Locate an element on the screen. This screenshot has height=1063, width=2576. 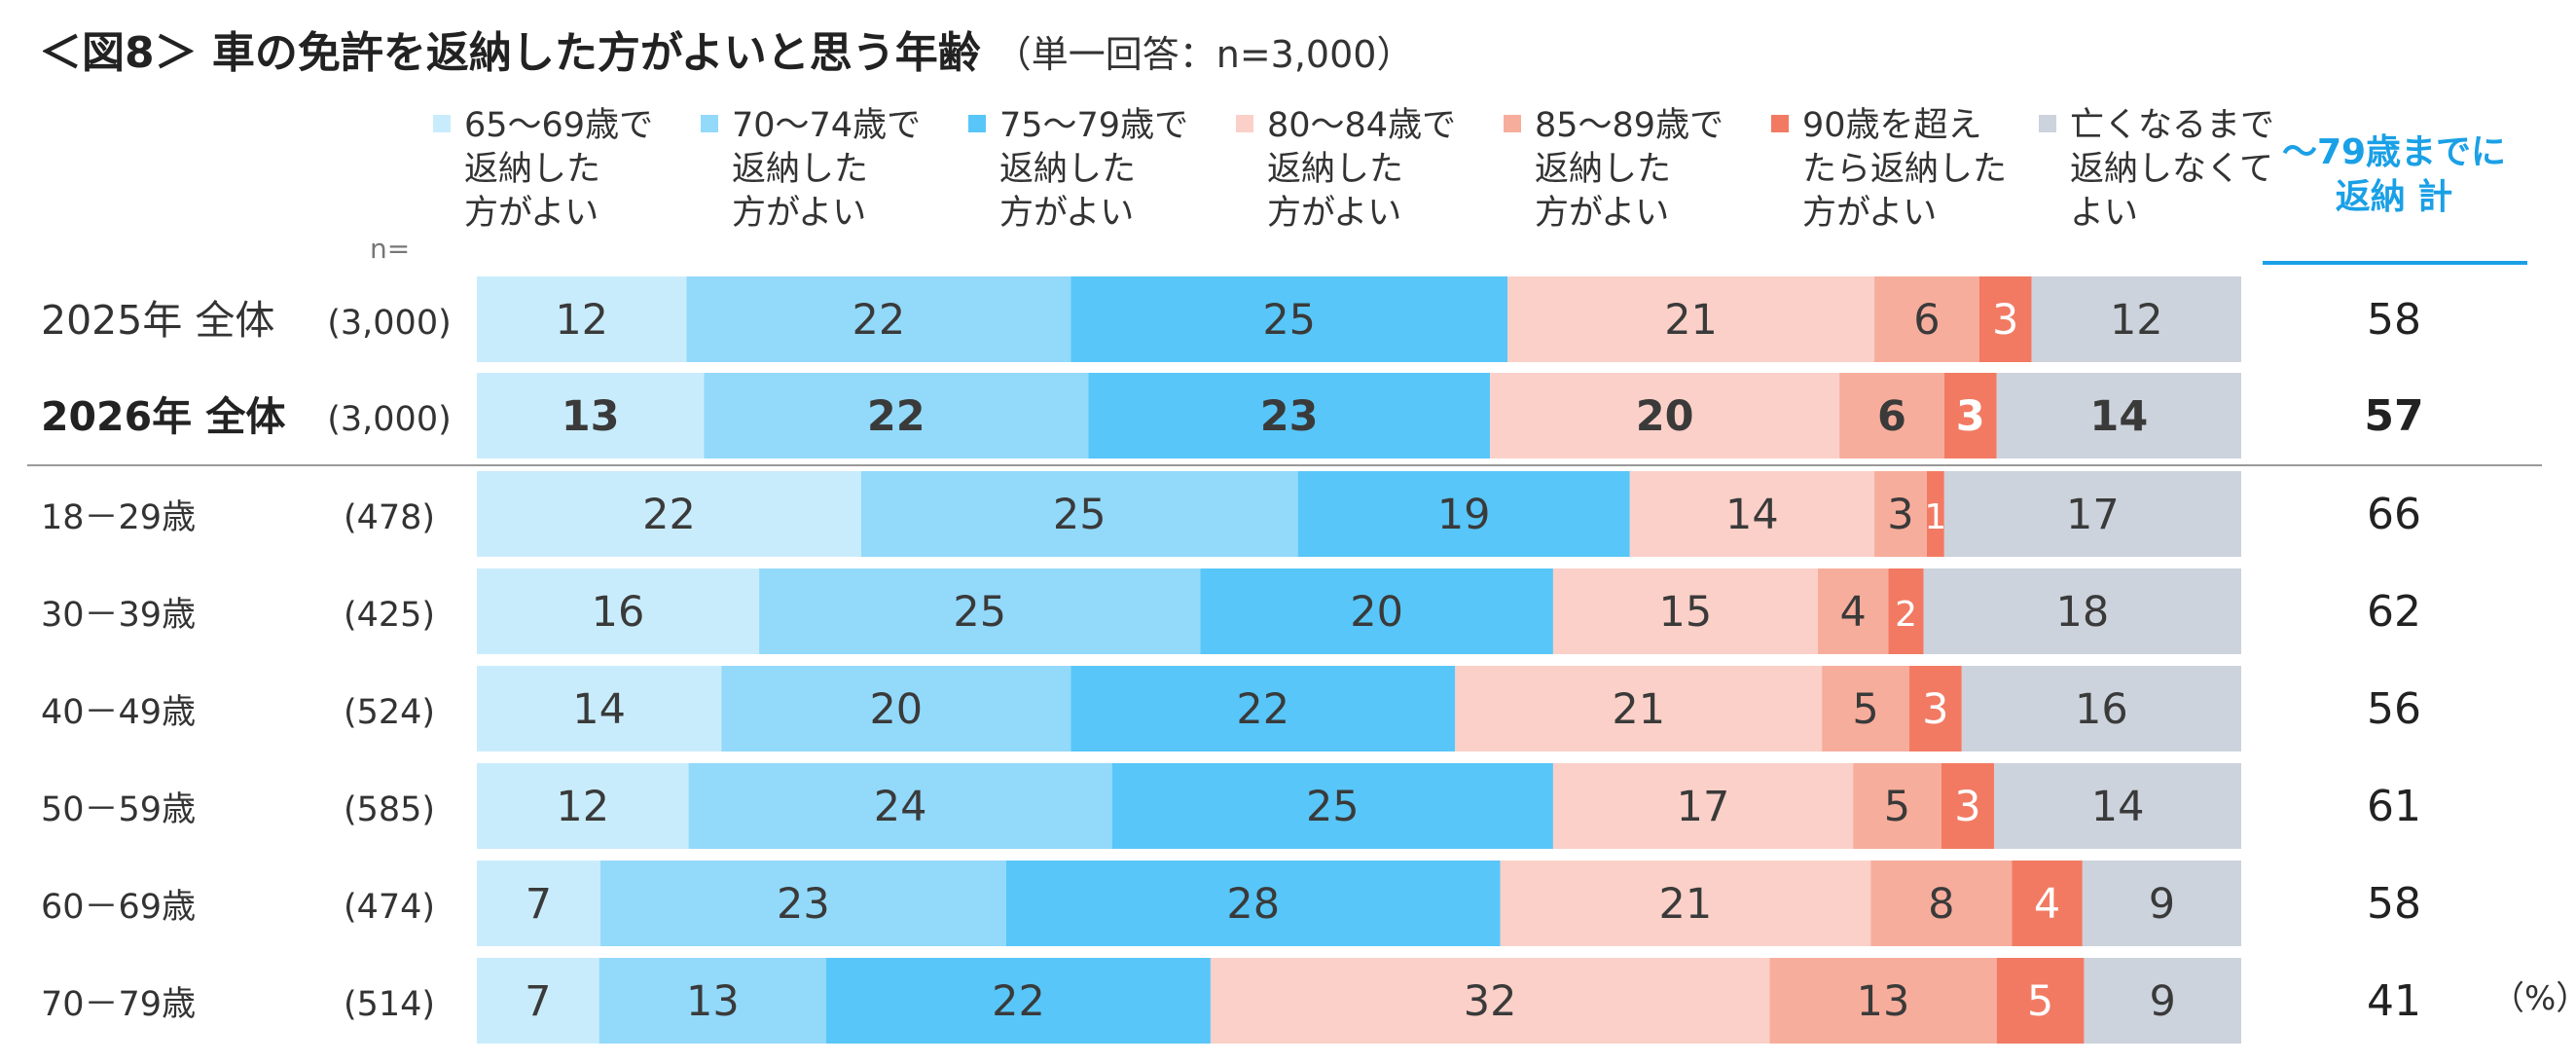
legend-label: 70～74歳で is located at coordinates (826, 126).